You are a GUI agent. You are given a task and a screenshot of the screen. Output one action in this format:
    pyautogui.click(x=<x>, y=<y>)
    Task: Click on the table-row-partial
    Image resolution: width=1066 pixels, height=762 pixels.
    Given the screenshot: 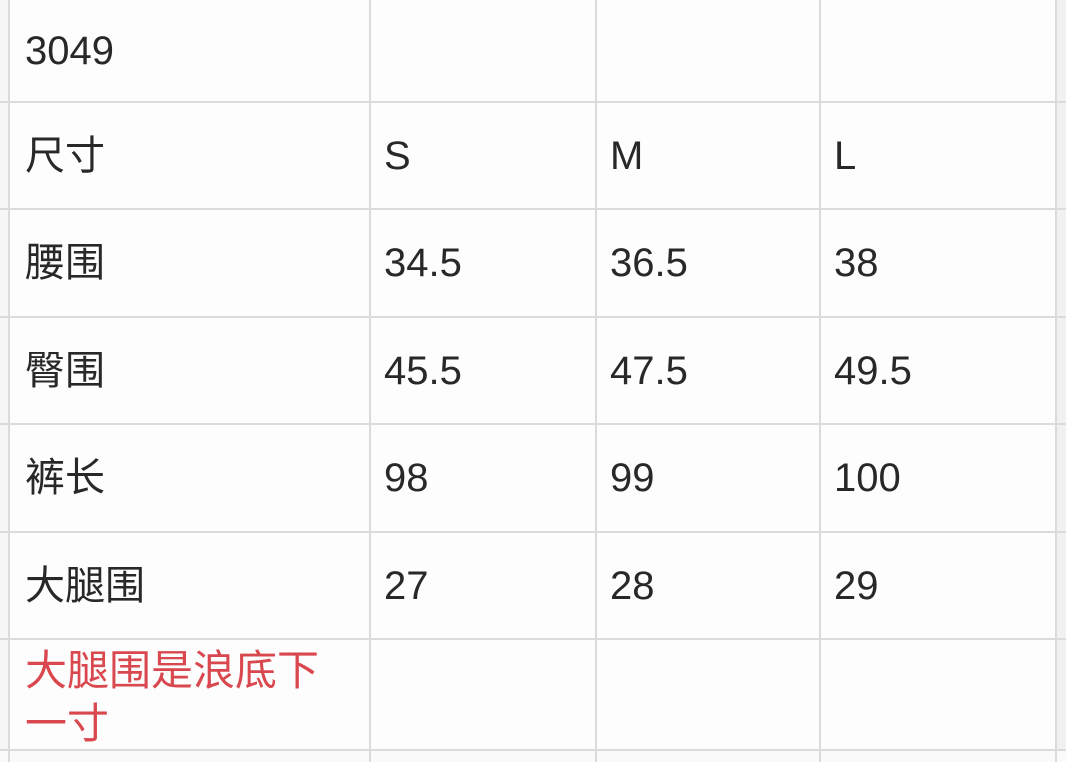 What is the action you would take?
    pyautogui.click(x=533, y=756)
    